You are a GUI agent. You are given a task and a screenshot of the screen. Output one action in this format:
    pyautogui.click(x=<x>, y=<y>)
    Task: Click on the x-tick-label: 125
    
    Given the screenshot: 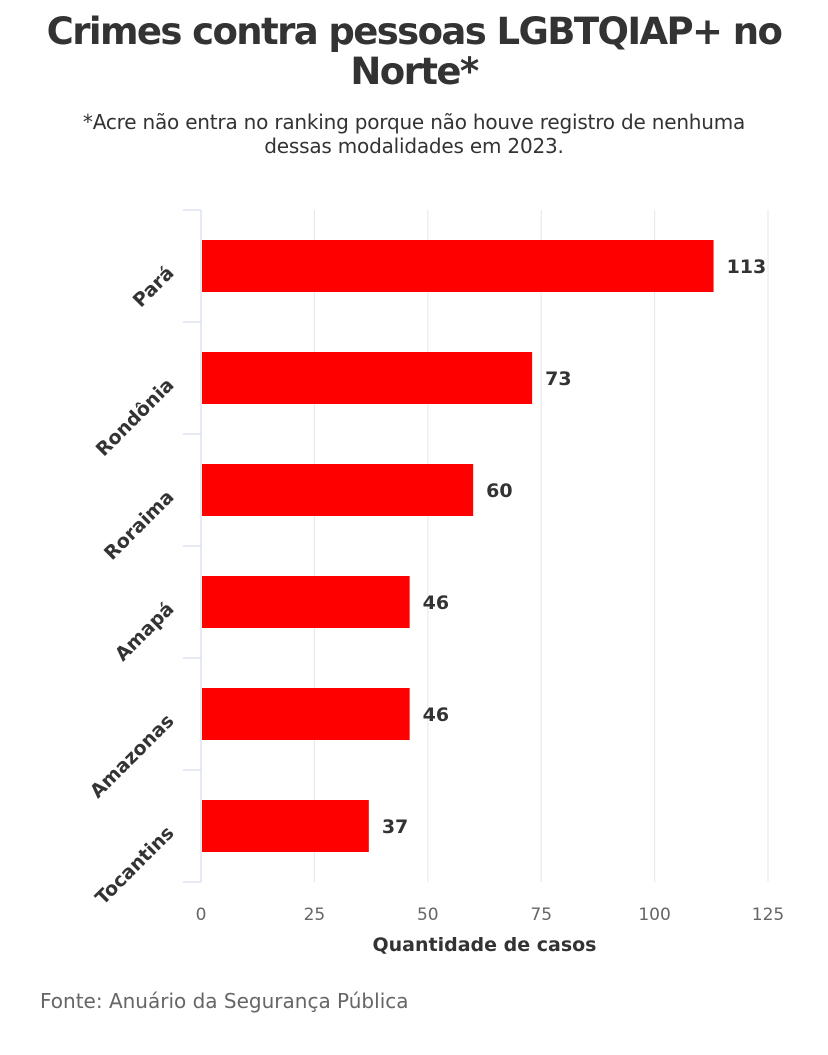 What is the action you would take?
    pyautogui.click(x=768, y=915)
    